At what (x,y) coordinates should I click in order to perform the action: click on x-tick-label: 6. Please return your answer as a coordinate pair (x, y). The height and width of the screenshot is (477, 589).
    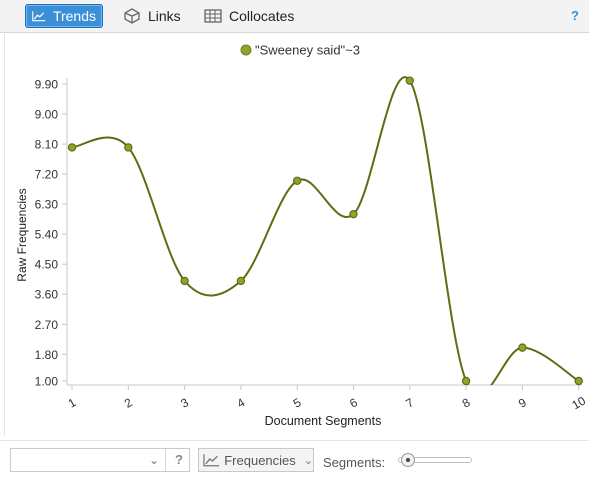
    Looking at the image, I should click on (353, 403).